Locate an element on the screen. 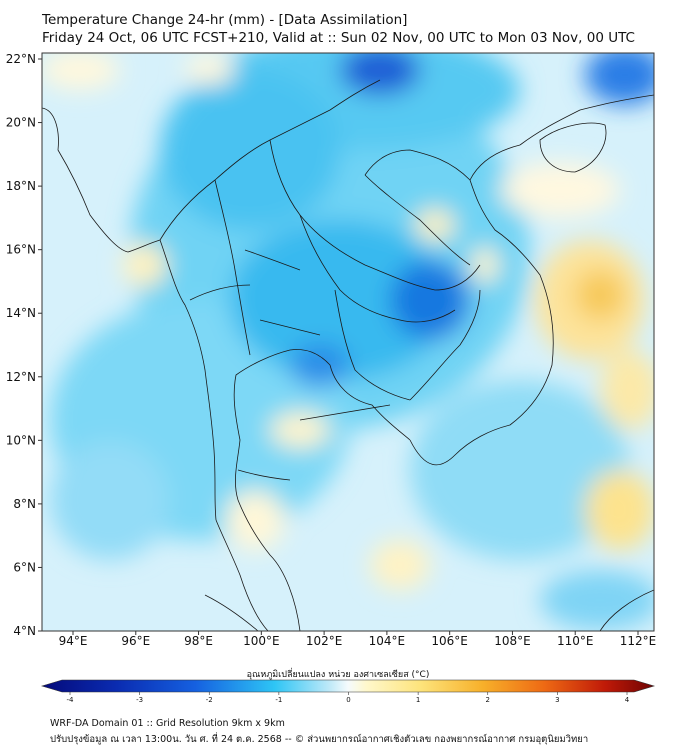  colorbar-tick-label: -1 is located at coordinates (278, 700).